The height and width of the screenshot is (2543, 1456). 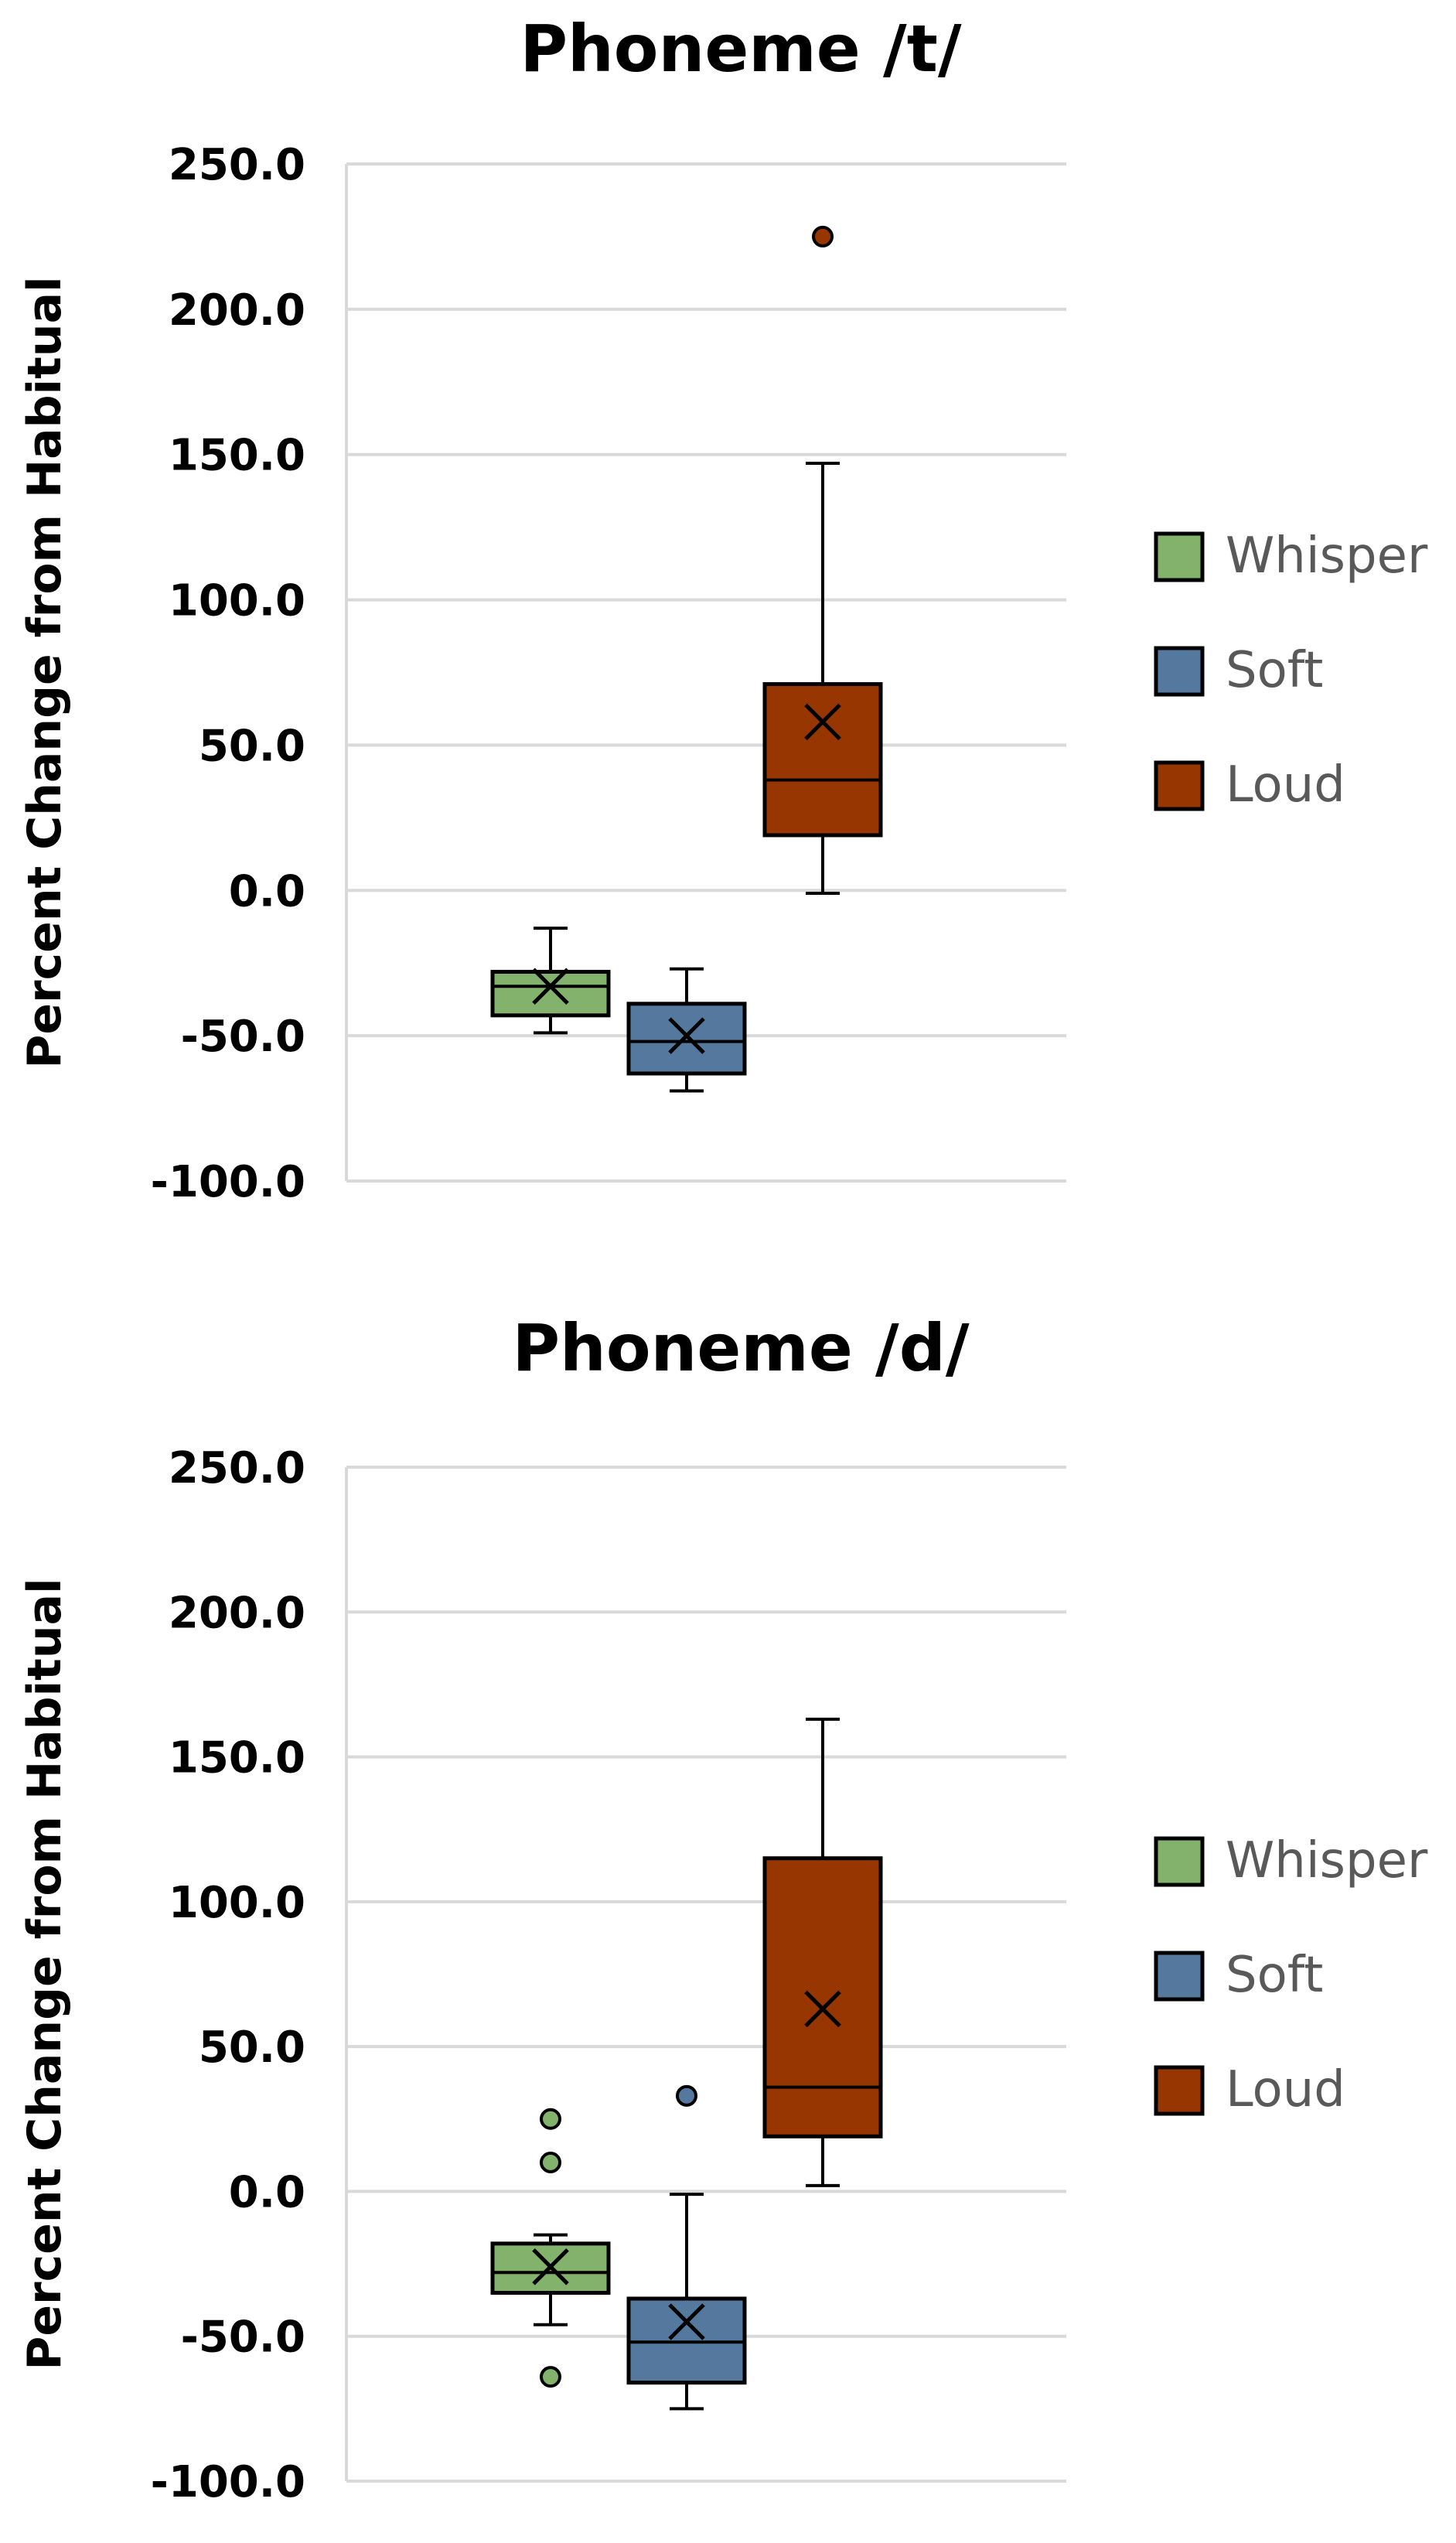 I want to click on chart-title: Phoneme /t/, so click(x=741, y=49).